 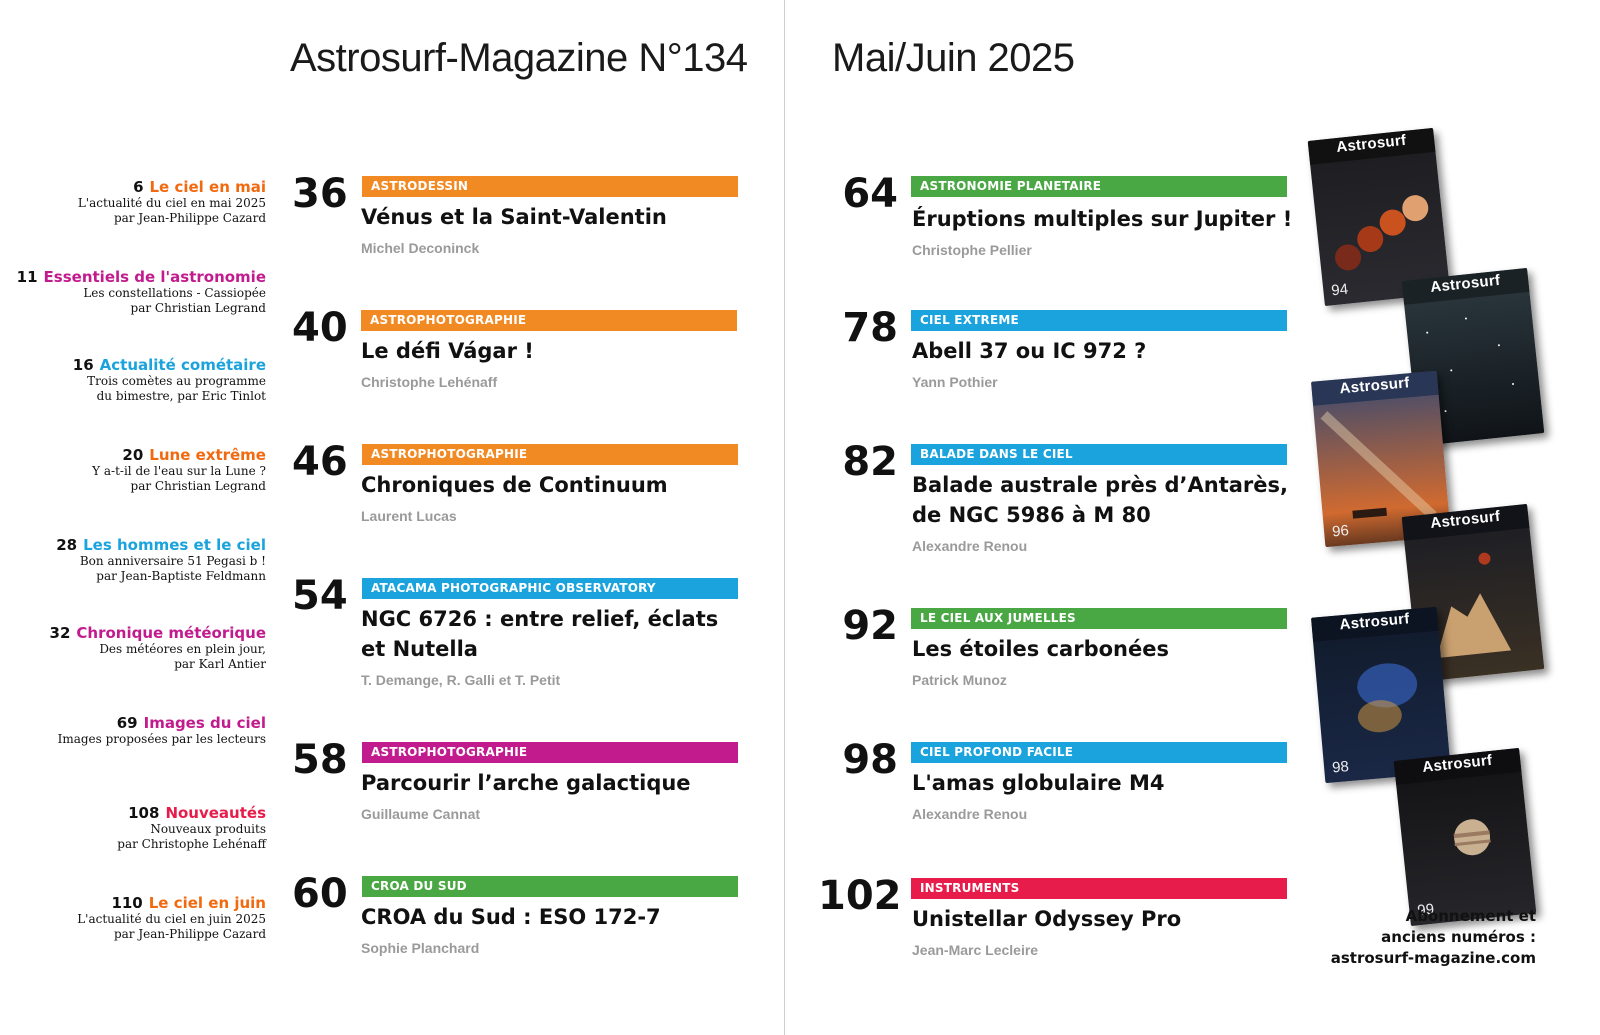 I want to click on sidebar-desc: Des météores en plein jour,, so click(x=182, y=649).